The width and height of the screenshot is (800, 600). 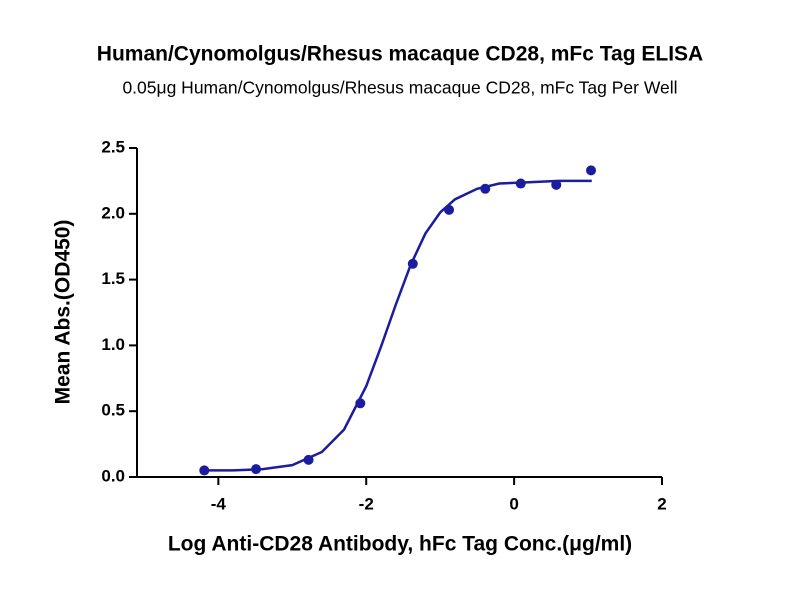 I want to click on y-tick-label: 1.5, so click(x=113, y=278).